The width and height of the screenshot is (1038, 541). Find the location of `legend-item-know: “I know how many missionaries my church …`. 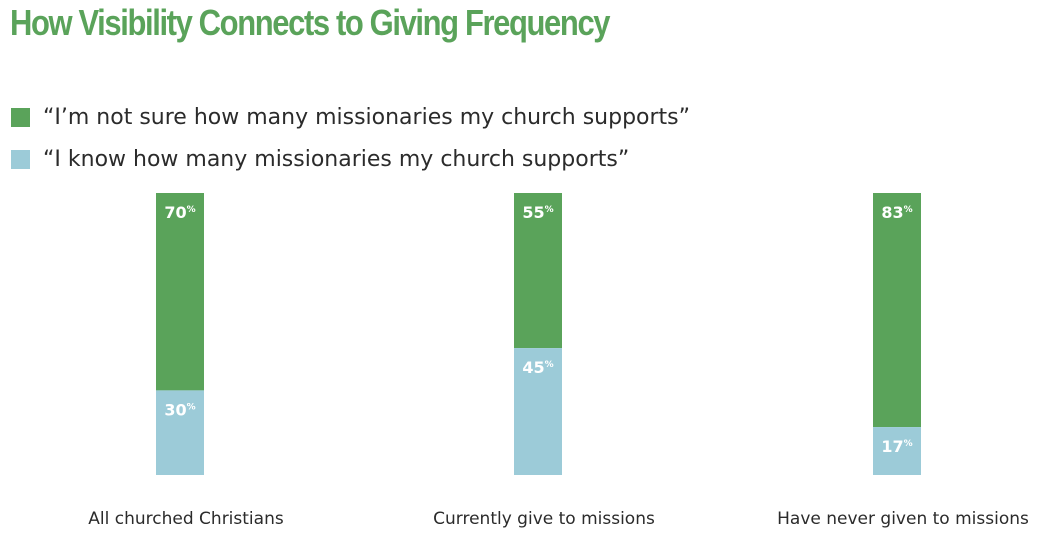

legend-item-know: “I know how many missionaries my church … is located at coordinates (350, 159).